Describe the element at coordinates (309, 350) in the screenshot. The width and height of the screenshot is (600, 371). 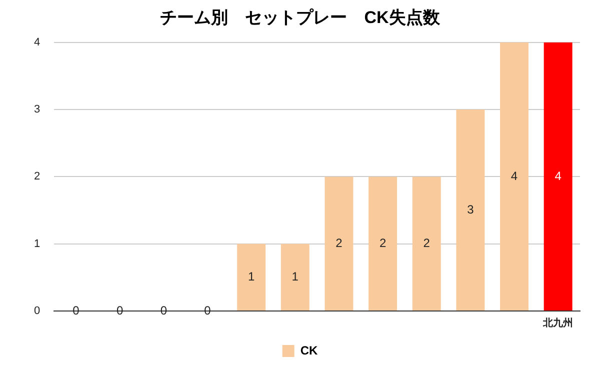
I see `legend-label: CK` at that location.